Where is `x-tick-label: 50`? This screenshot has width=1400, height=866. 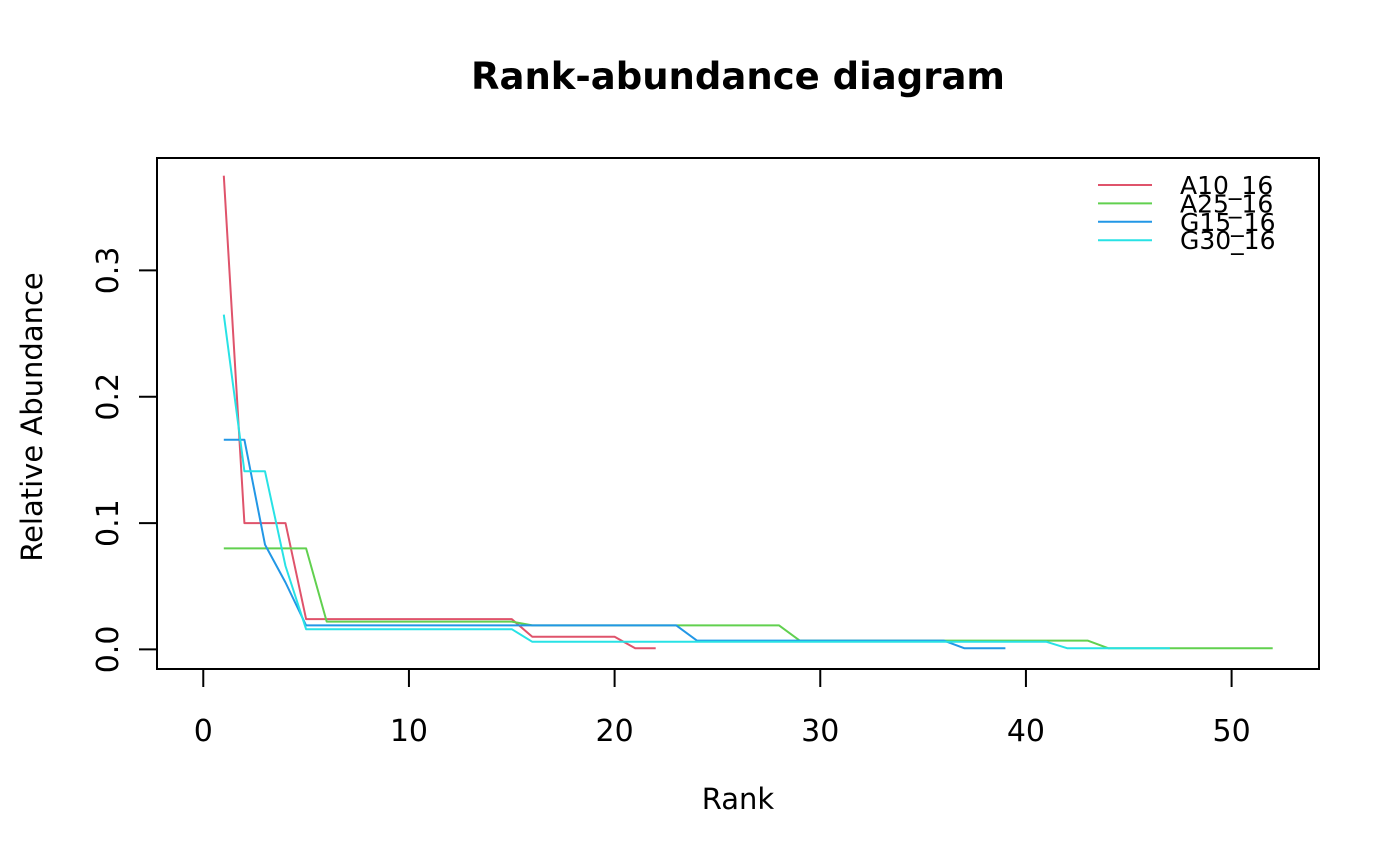
x-tick-label: 50 is located at coordinates (1231, 731).